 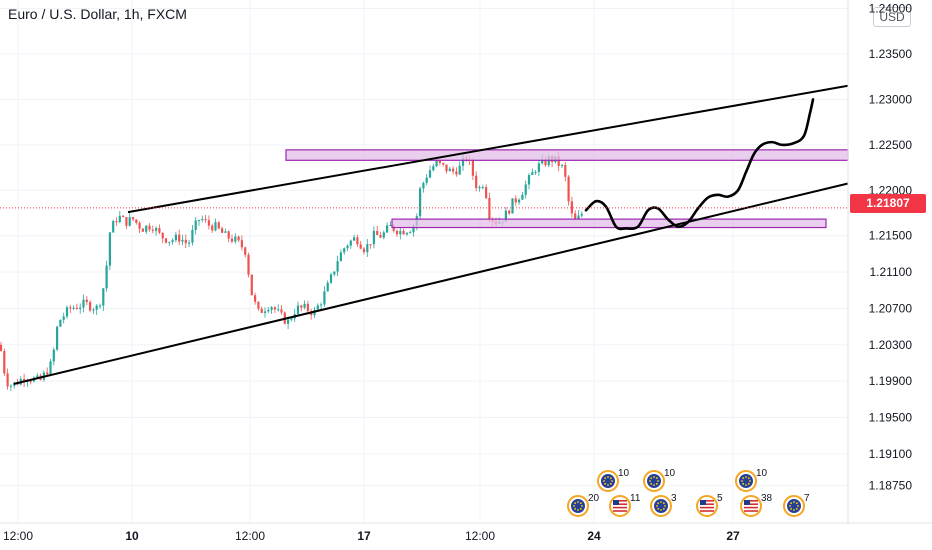 What do you see at coordinates (594, 498) in the screenshot?
I see `event-count: 20` at bounding box center [594, 498].